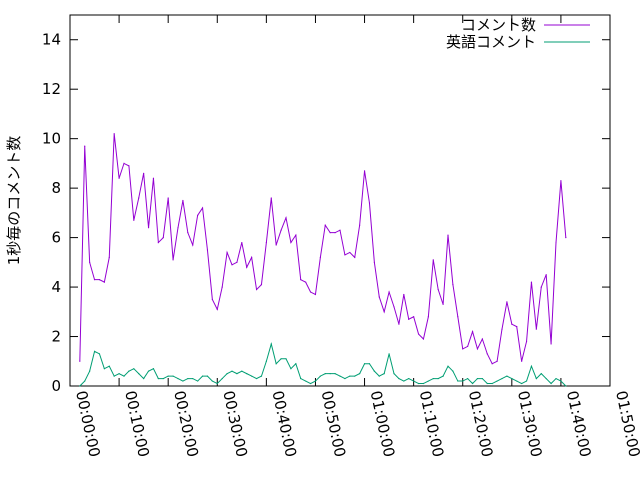 The width and height of the screenshot is (640, 484). Describe the element at coordinates (51, 40) in the screenshot. I see `y-tick-label: 14` at that location.